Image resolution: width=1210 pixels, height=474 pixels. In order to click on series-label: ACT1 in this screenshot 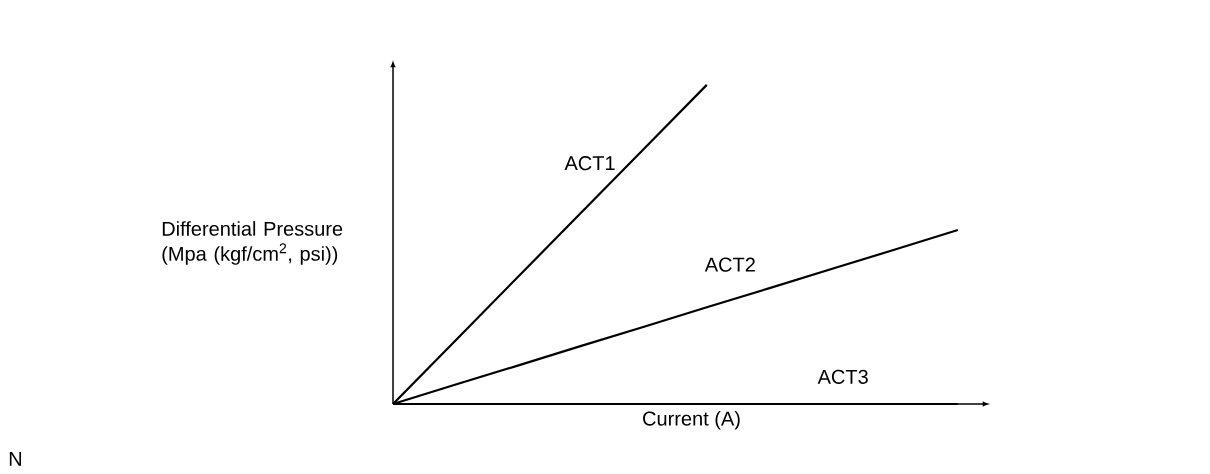, I will do `click(589, 163)`.